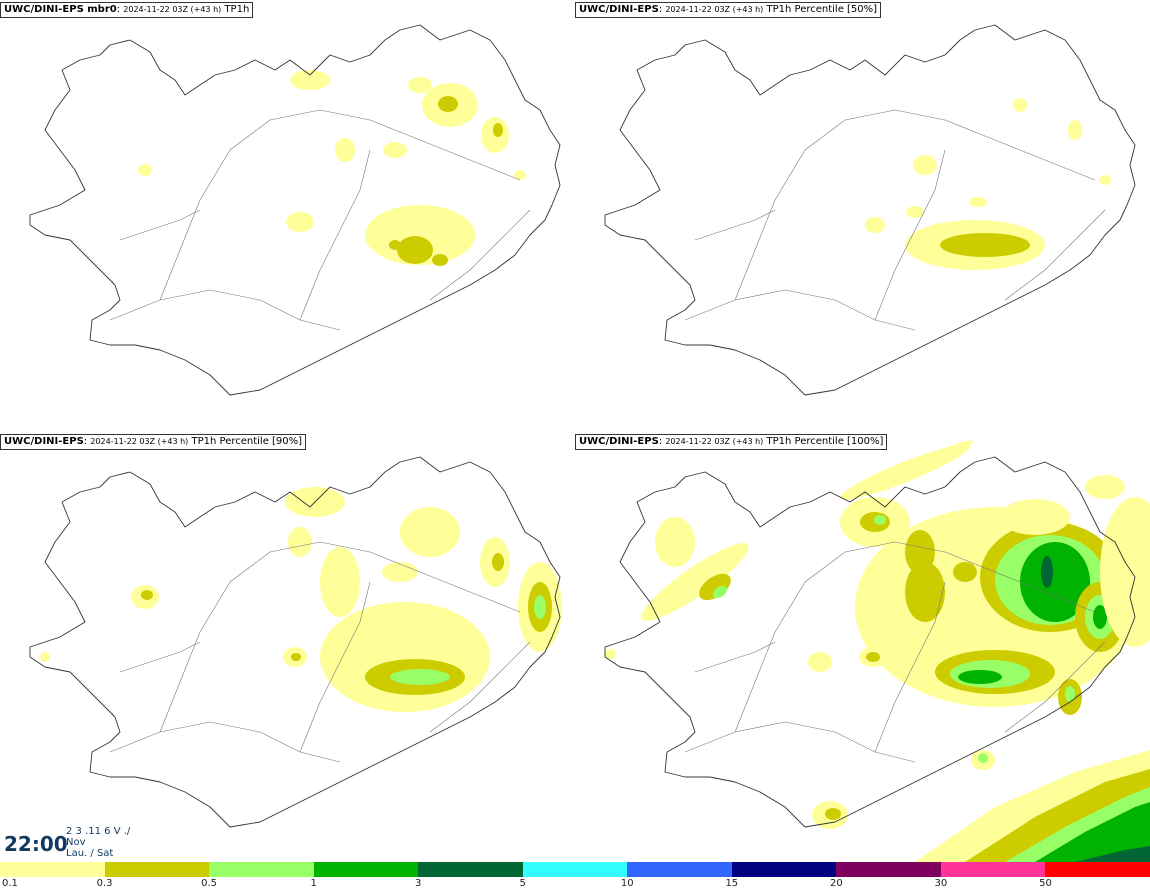 The image size is (1150, 891). Describe the element at coordinates (522, 883) in the screenshot. I see `colorbar-tick-label: 5` at that location.